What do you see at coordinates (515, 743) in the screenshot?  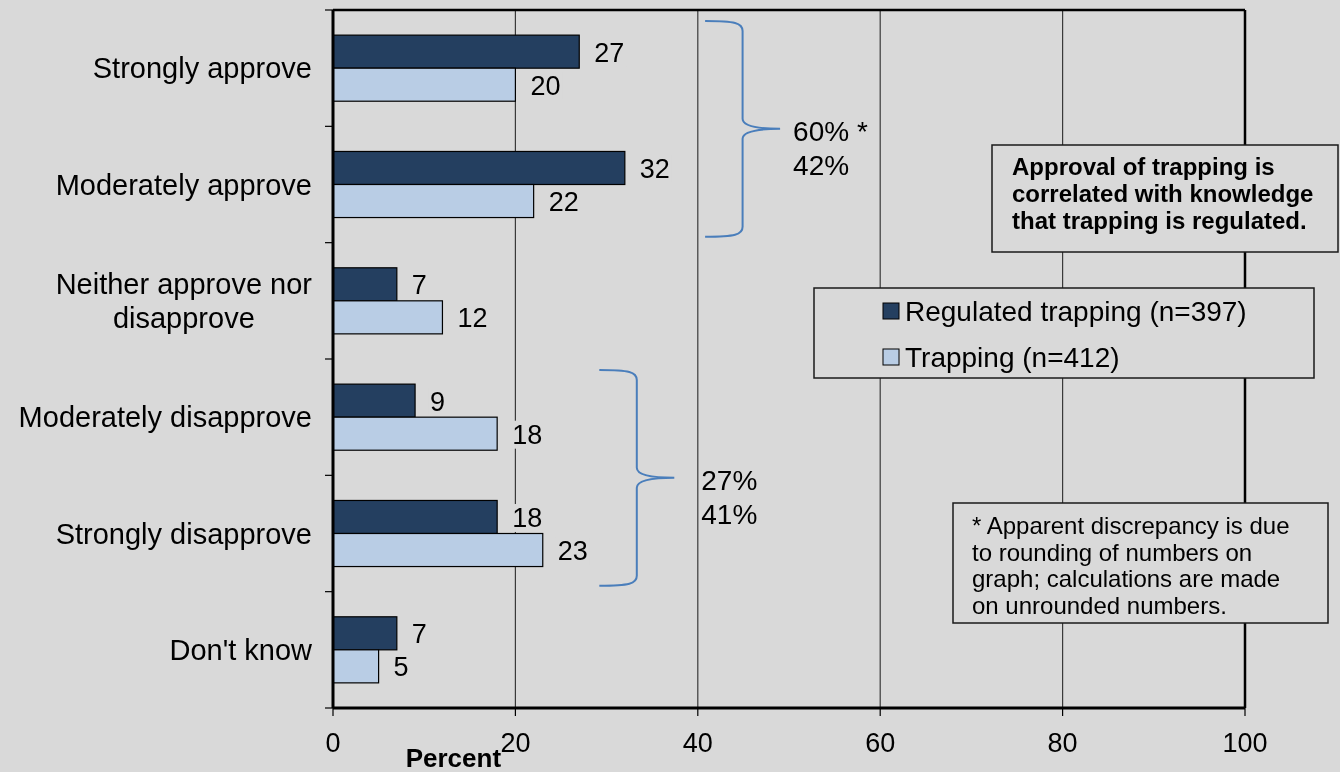 I see `x-tick-label: 20` at bounding box center [515, 743].